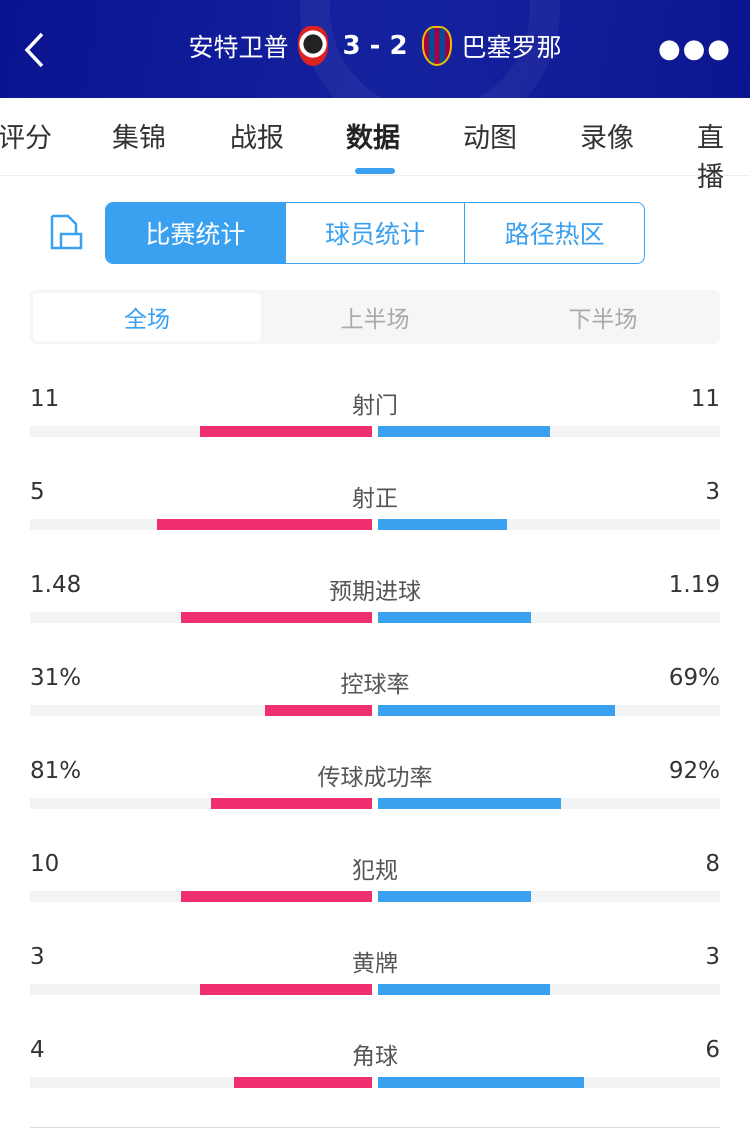 The image size is (750, 1130). I want to click on away-team-name: 巴塞罗那, so click(511, 47).